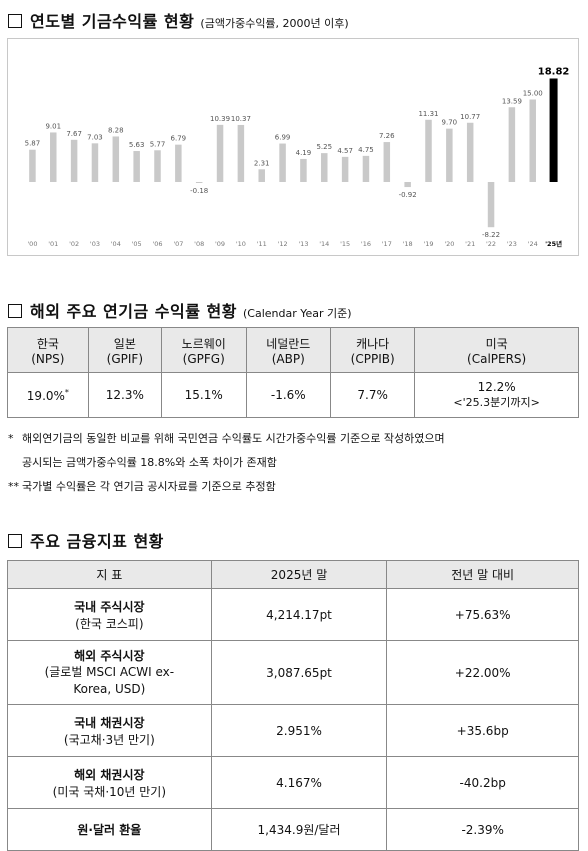 This screenshot has width=588, height=851. I want to click on tick-label-'06: '06, so click(157, 244).